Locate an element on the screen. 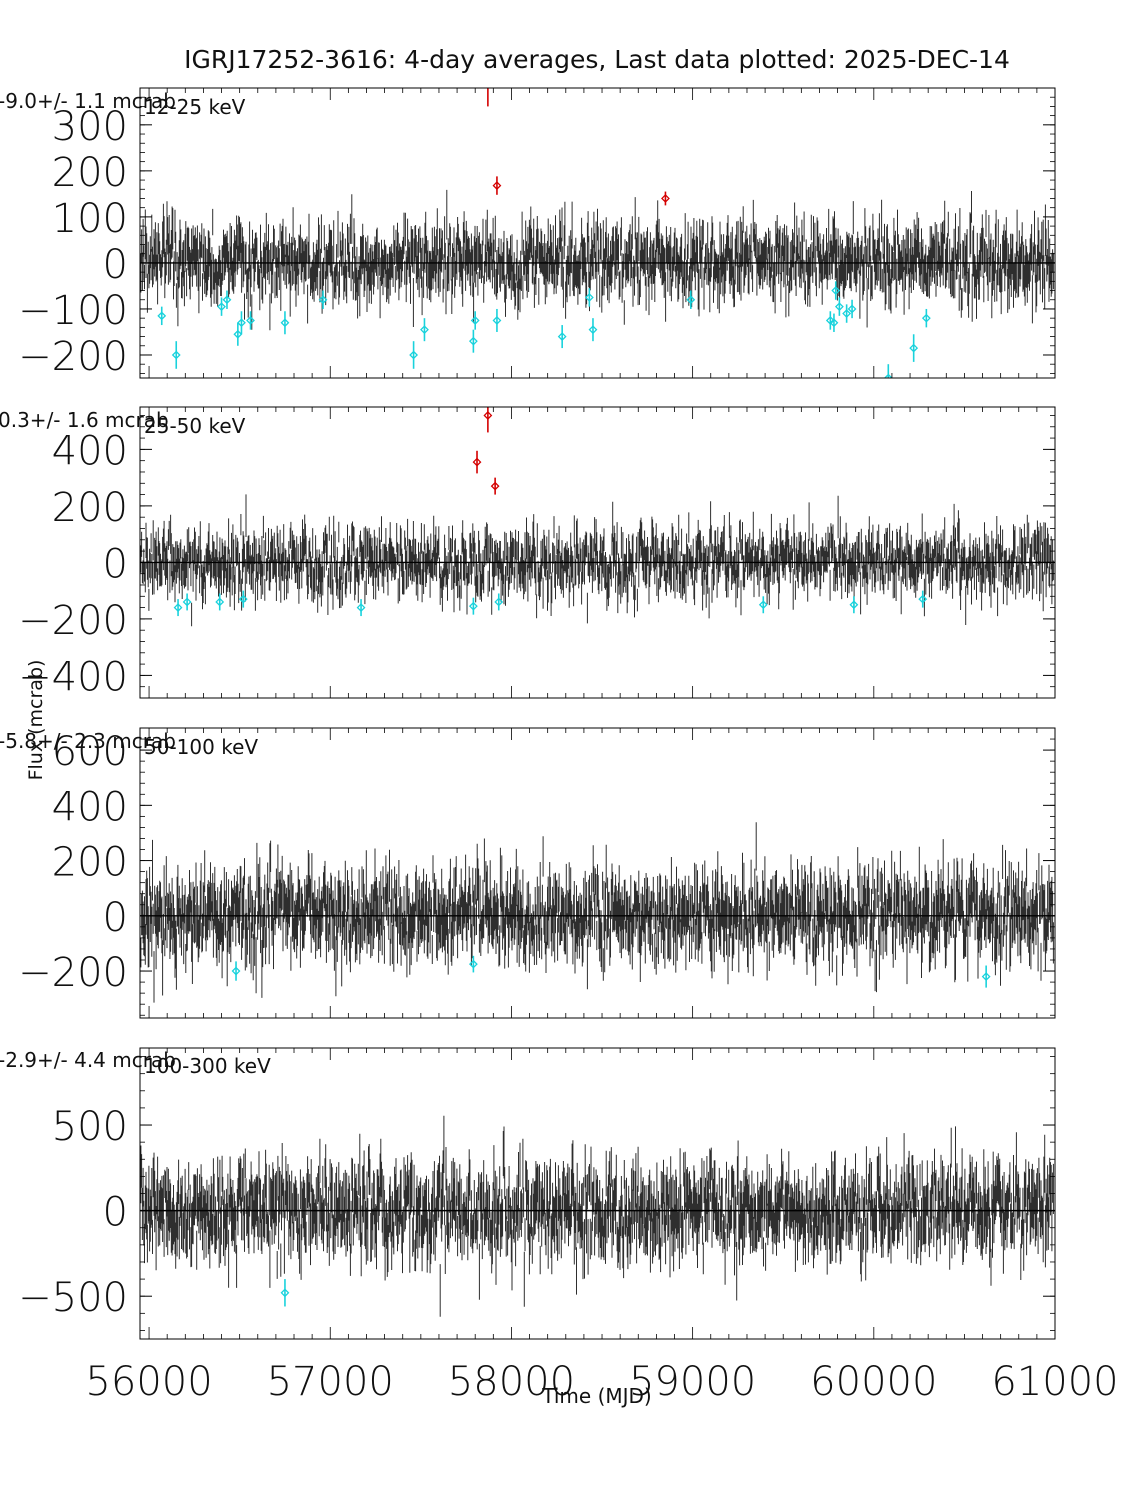  panel-mean-flux-label: -5.8+/- 2.3 mcrab is located at coordinates (88, 741).